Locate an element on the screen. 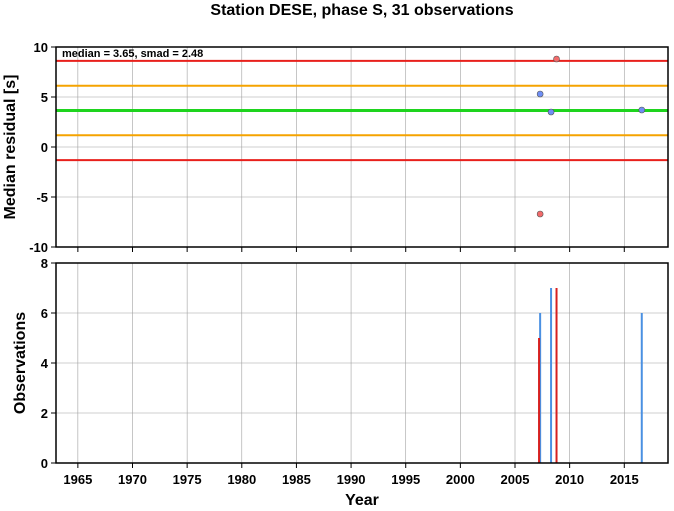 The image size is (674, 511). x-tick-label: 1975 is located at coordinates (187, 479).